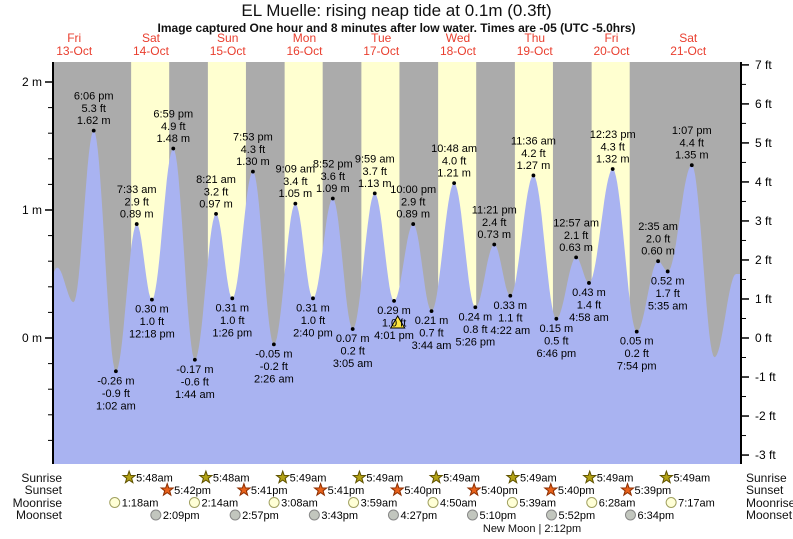  Describe the element at coordinates (611, 38) in the screenshot. I see `day-name-label: Fri` at that location.